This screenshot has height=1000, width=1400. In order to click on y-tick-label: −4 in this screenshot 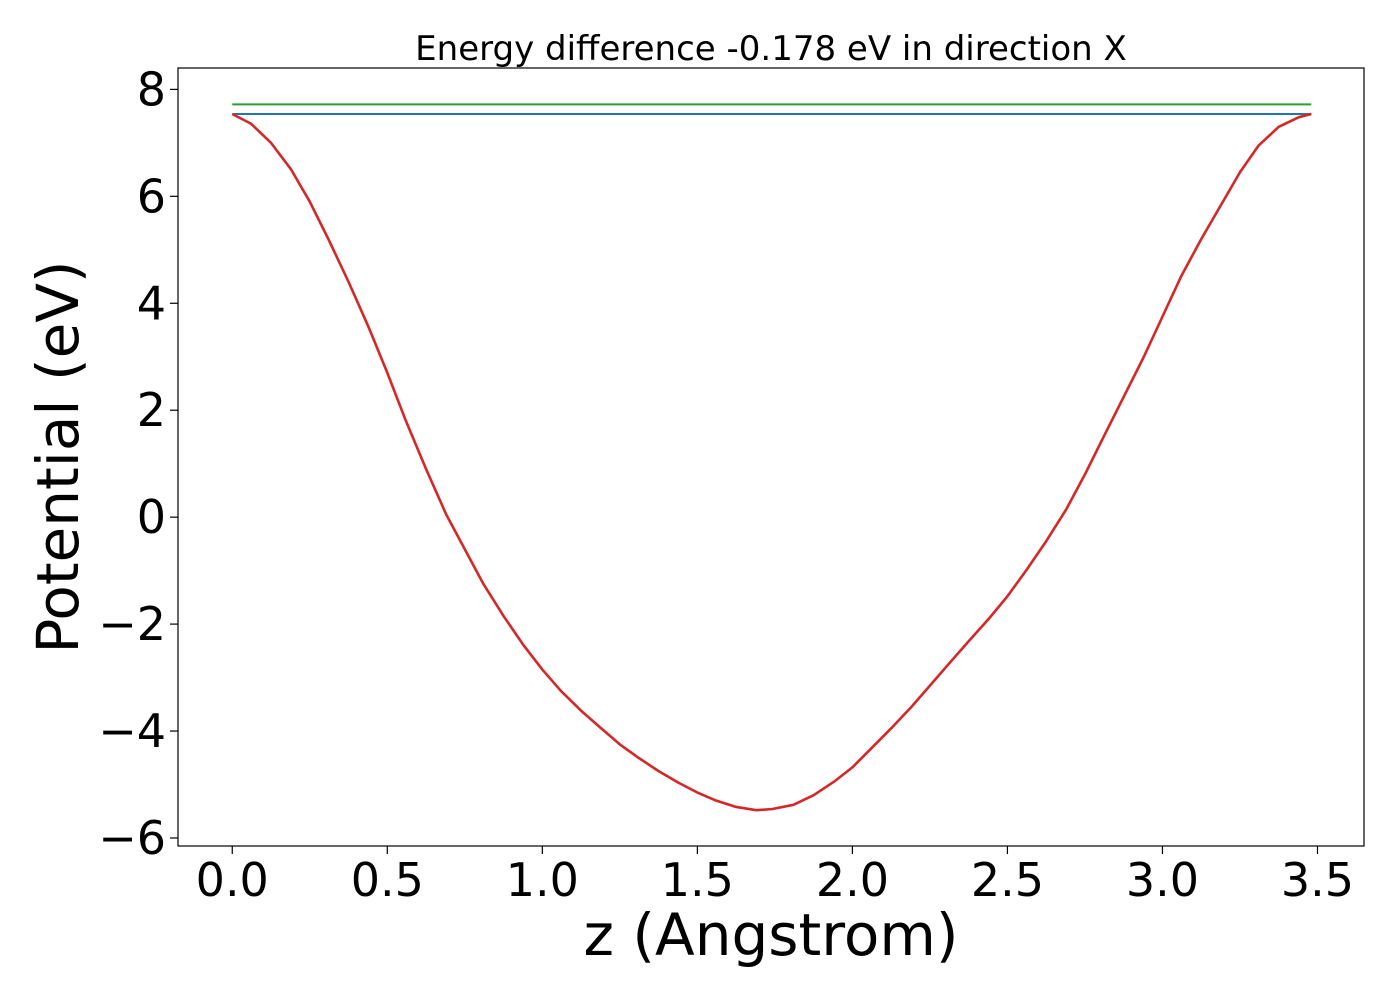, I will do `click(132, 731)`.